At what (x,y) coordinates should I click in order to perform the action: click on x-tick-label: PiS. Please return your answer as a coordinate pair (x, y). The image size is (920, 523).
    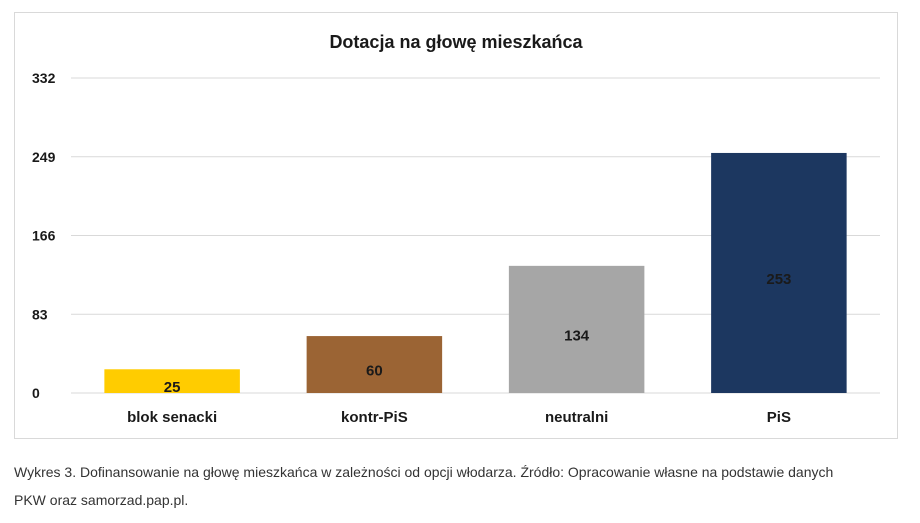
    Looking at the image, I should click on (779, 417).